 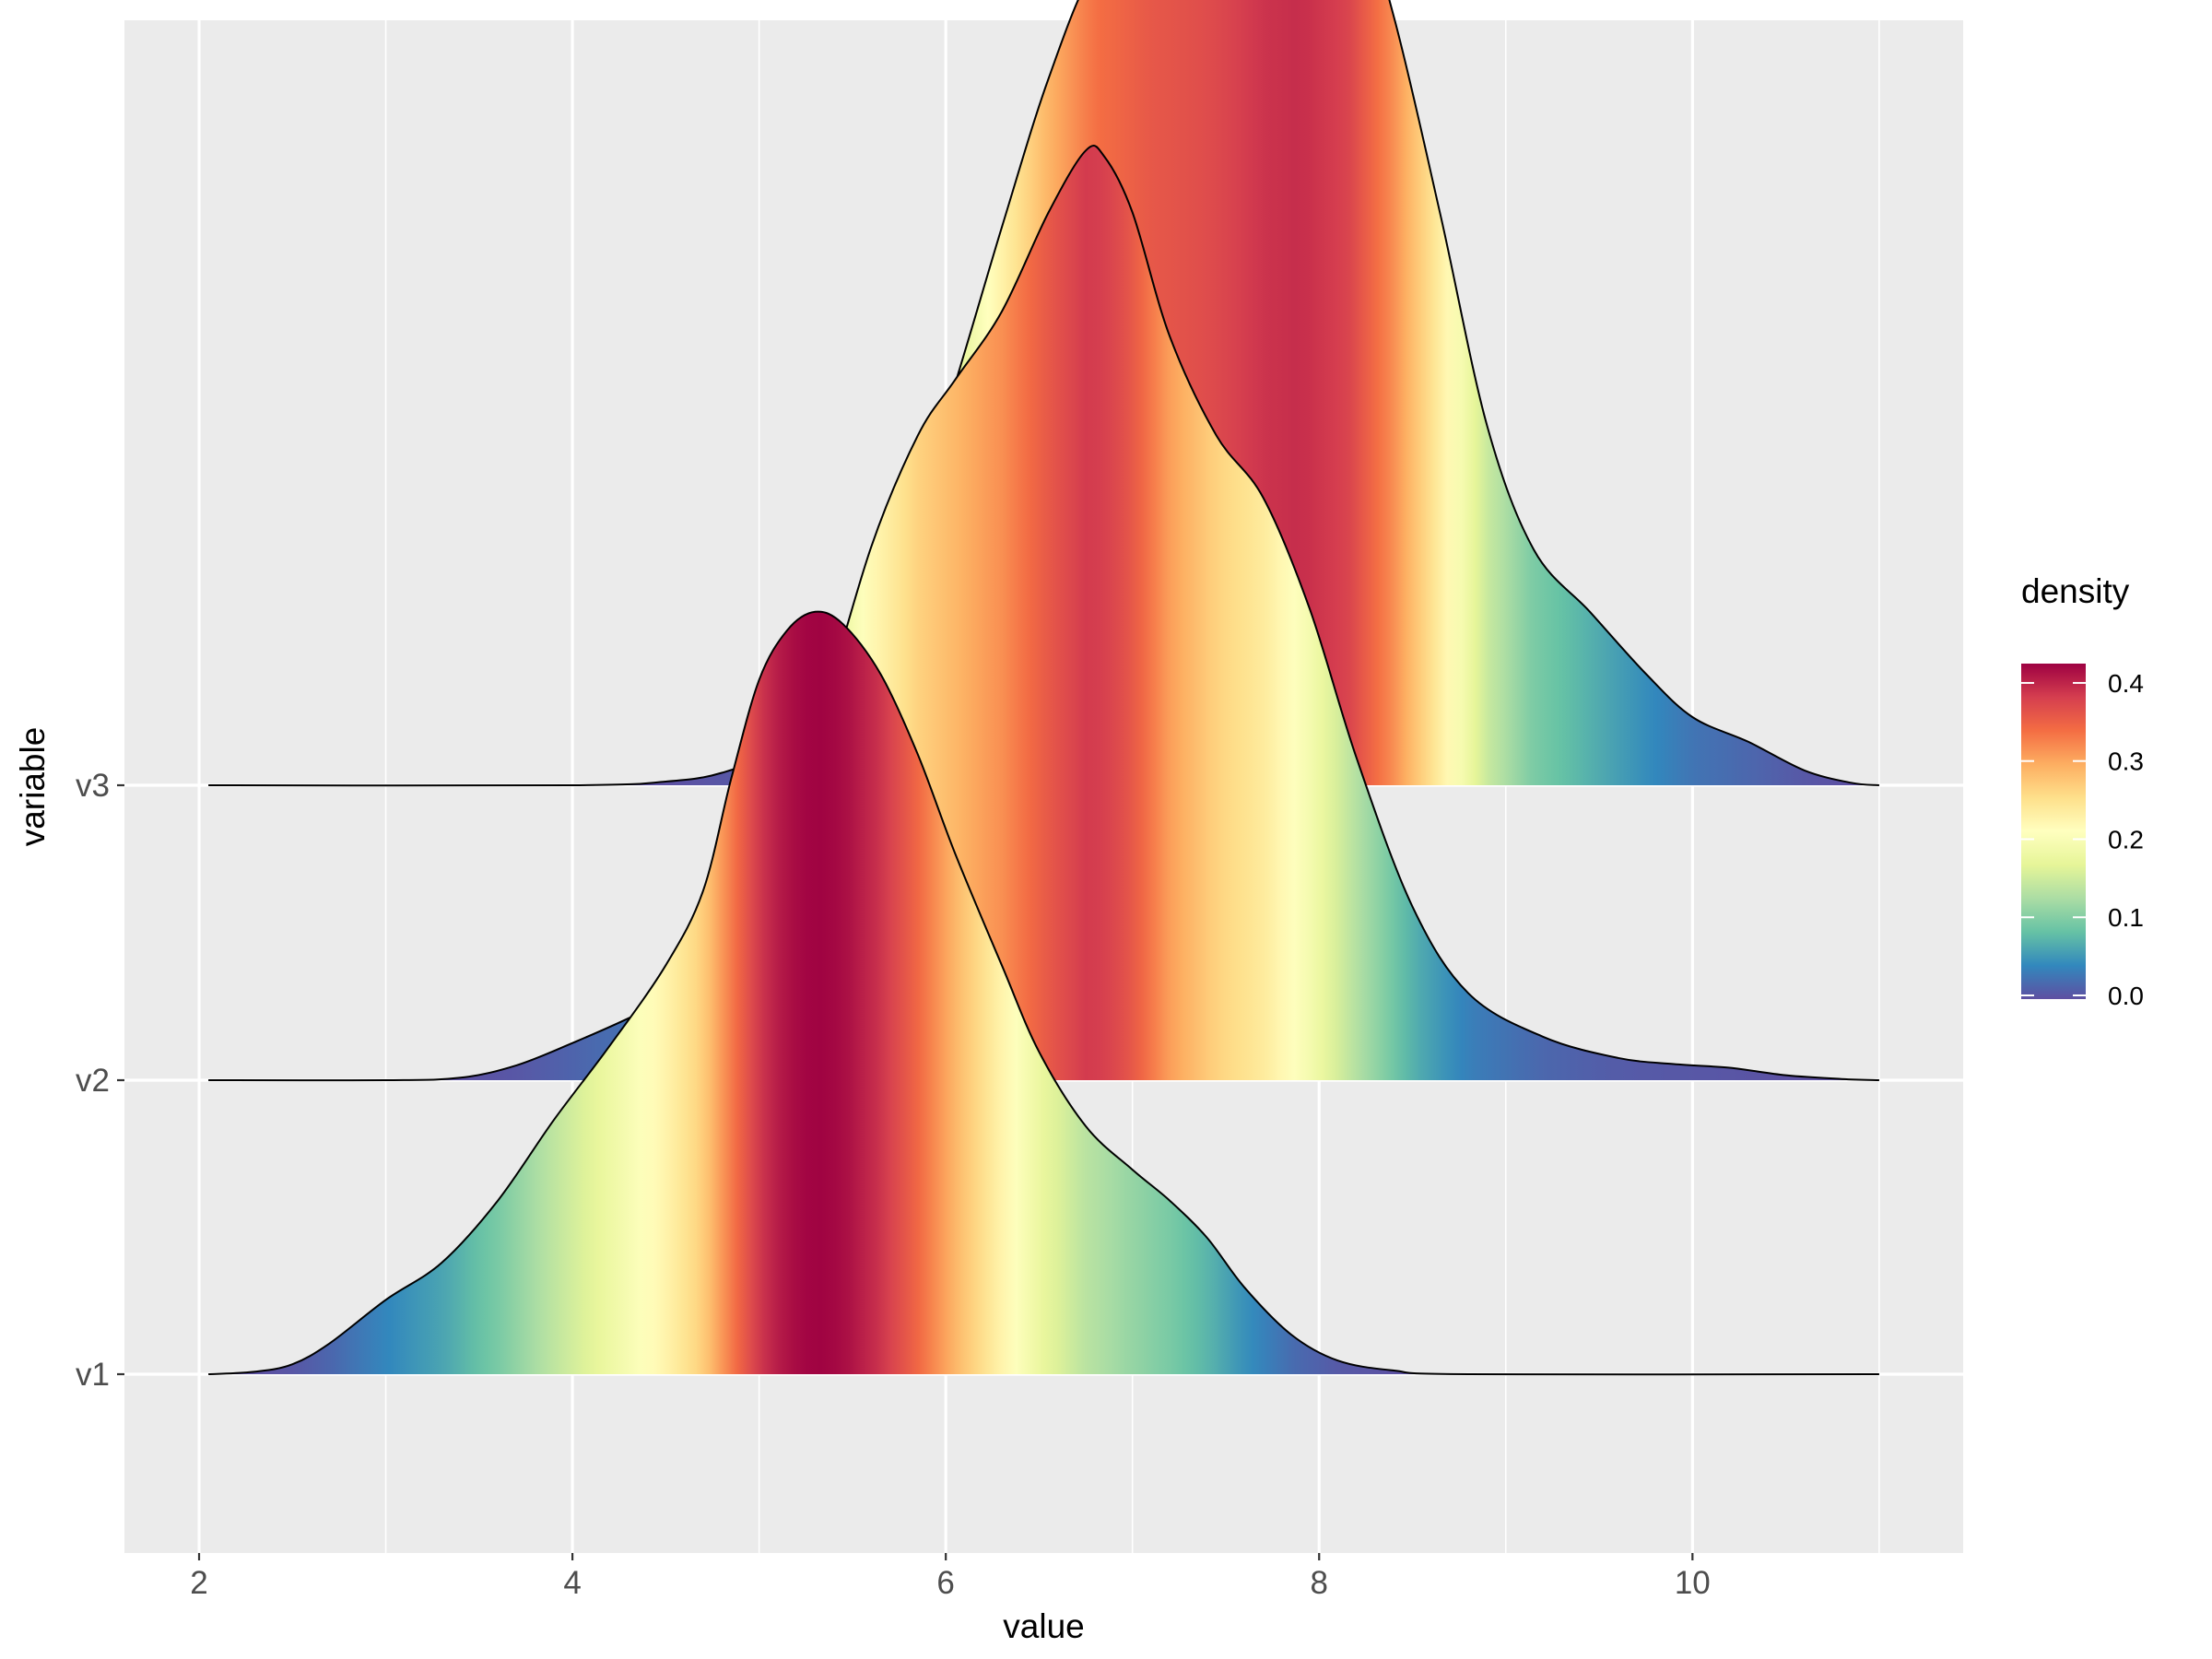 I want to click on legend-tick-label: 0.4, so click(x=2126, y=683).